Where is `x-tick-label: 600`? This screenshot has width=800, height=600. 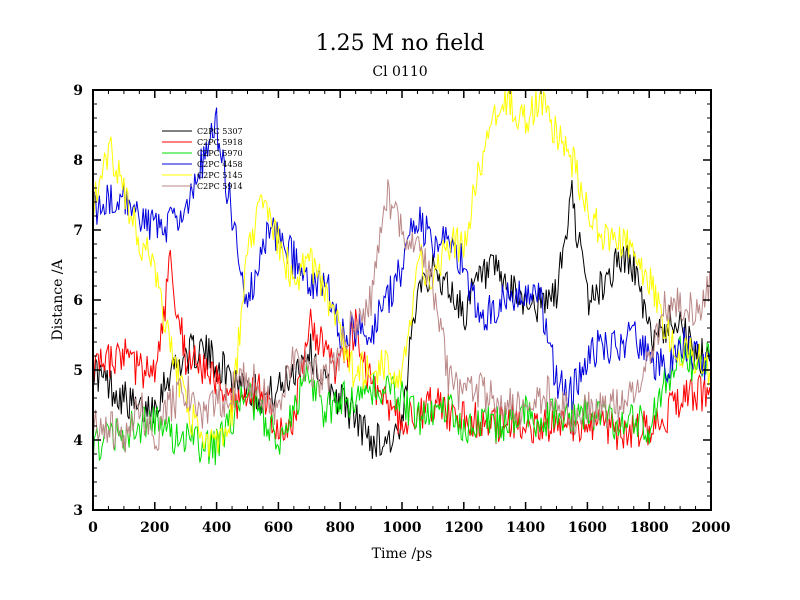 x-tick-label: 600 is located at coordinates (278, 528).